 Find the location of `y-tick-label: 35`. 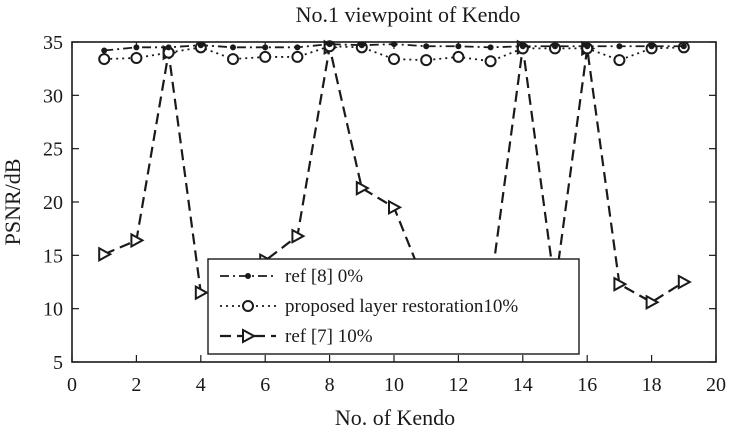

y-tick-label: 35 is located at coordinates (53, 43).